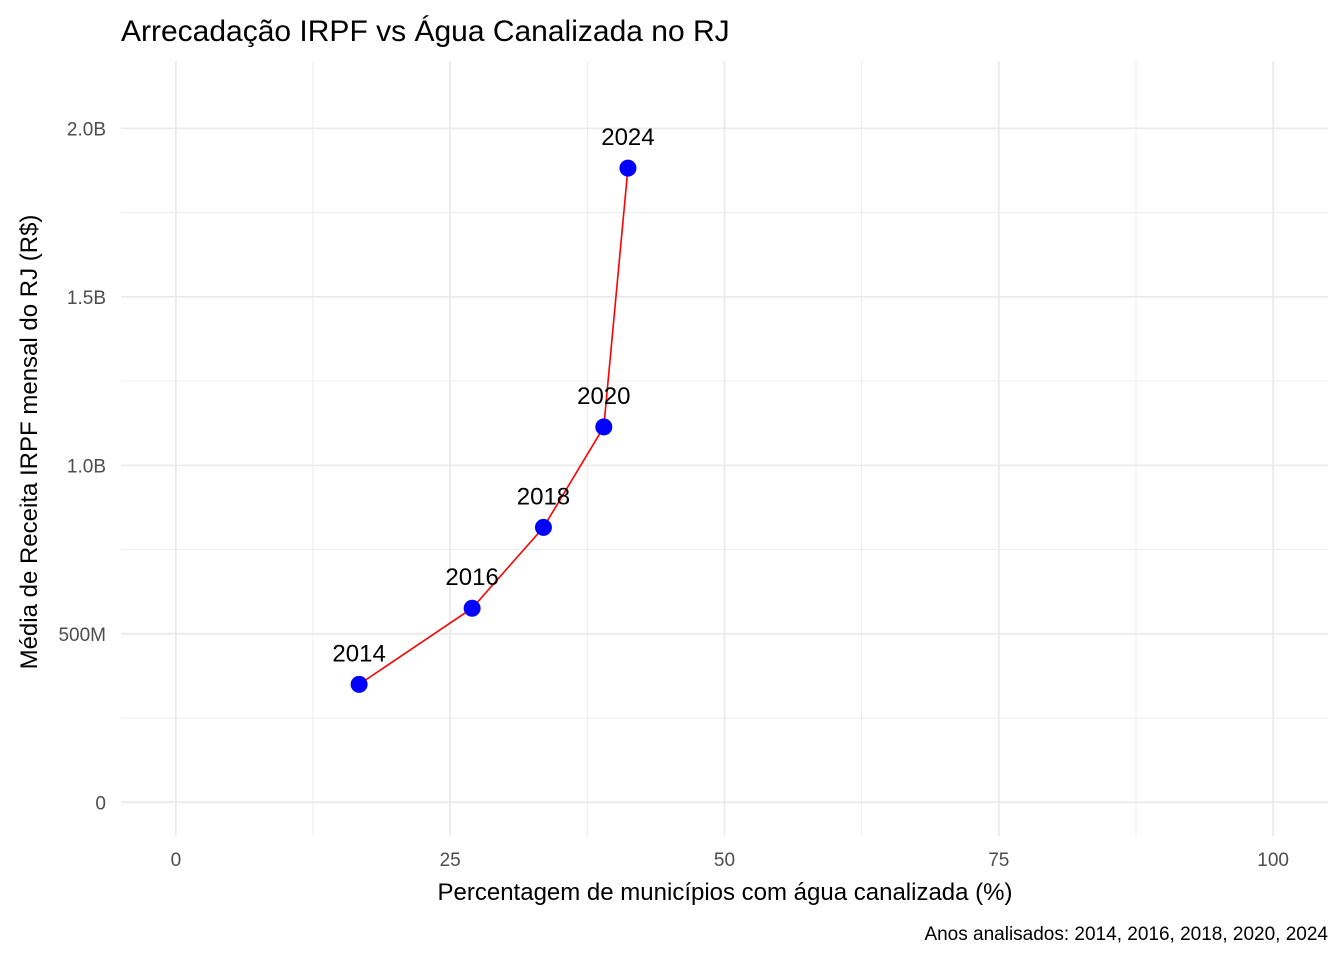 Image resolution: width=1344 pixels, height=960 pixels. I want to click on x-tick-label: 100, so click(1273, 860).